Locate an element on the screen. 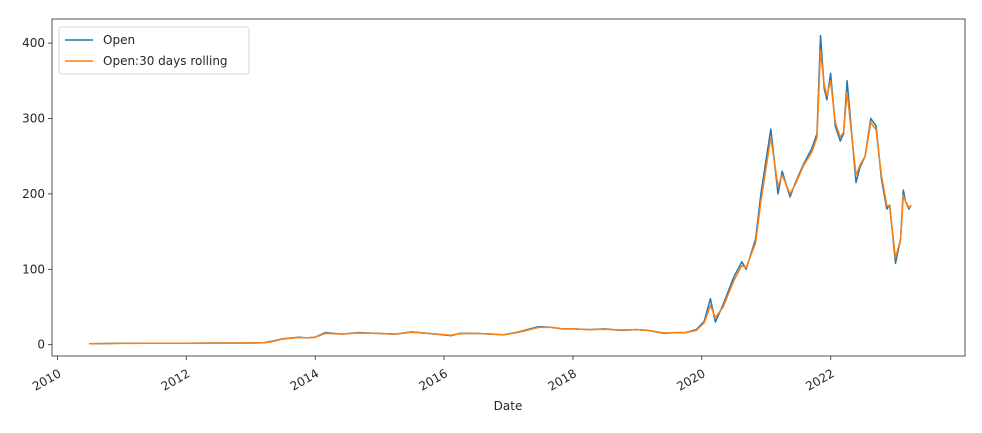 Image resolution: width=982 pixels, height=433 pixels. y-axis: 0 100 200 300 400 is located at coordinates (37, 194).